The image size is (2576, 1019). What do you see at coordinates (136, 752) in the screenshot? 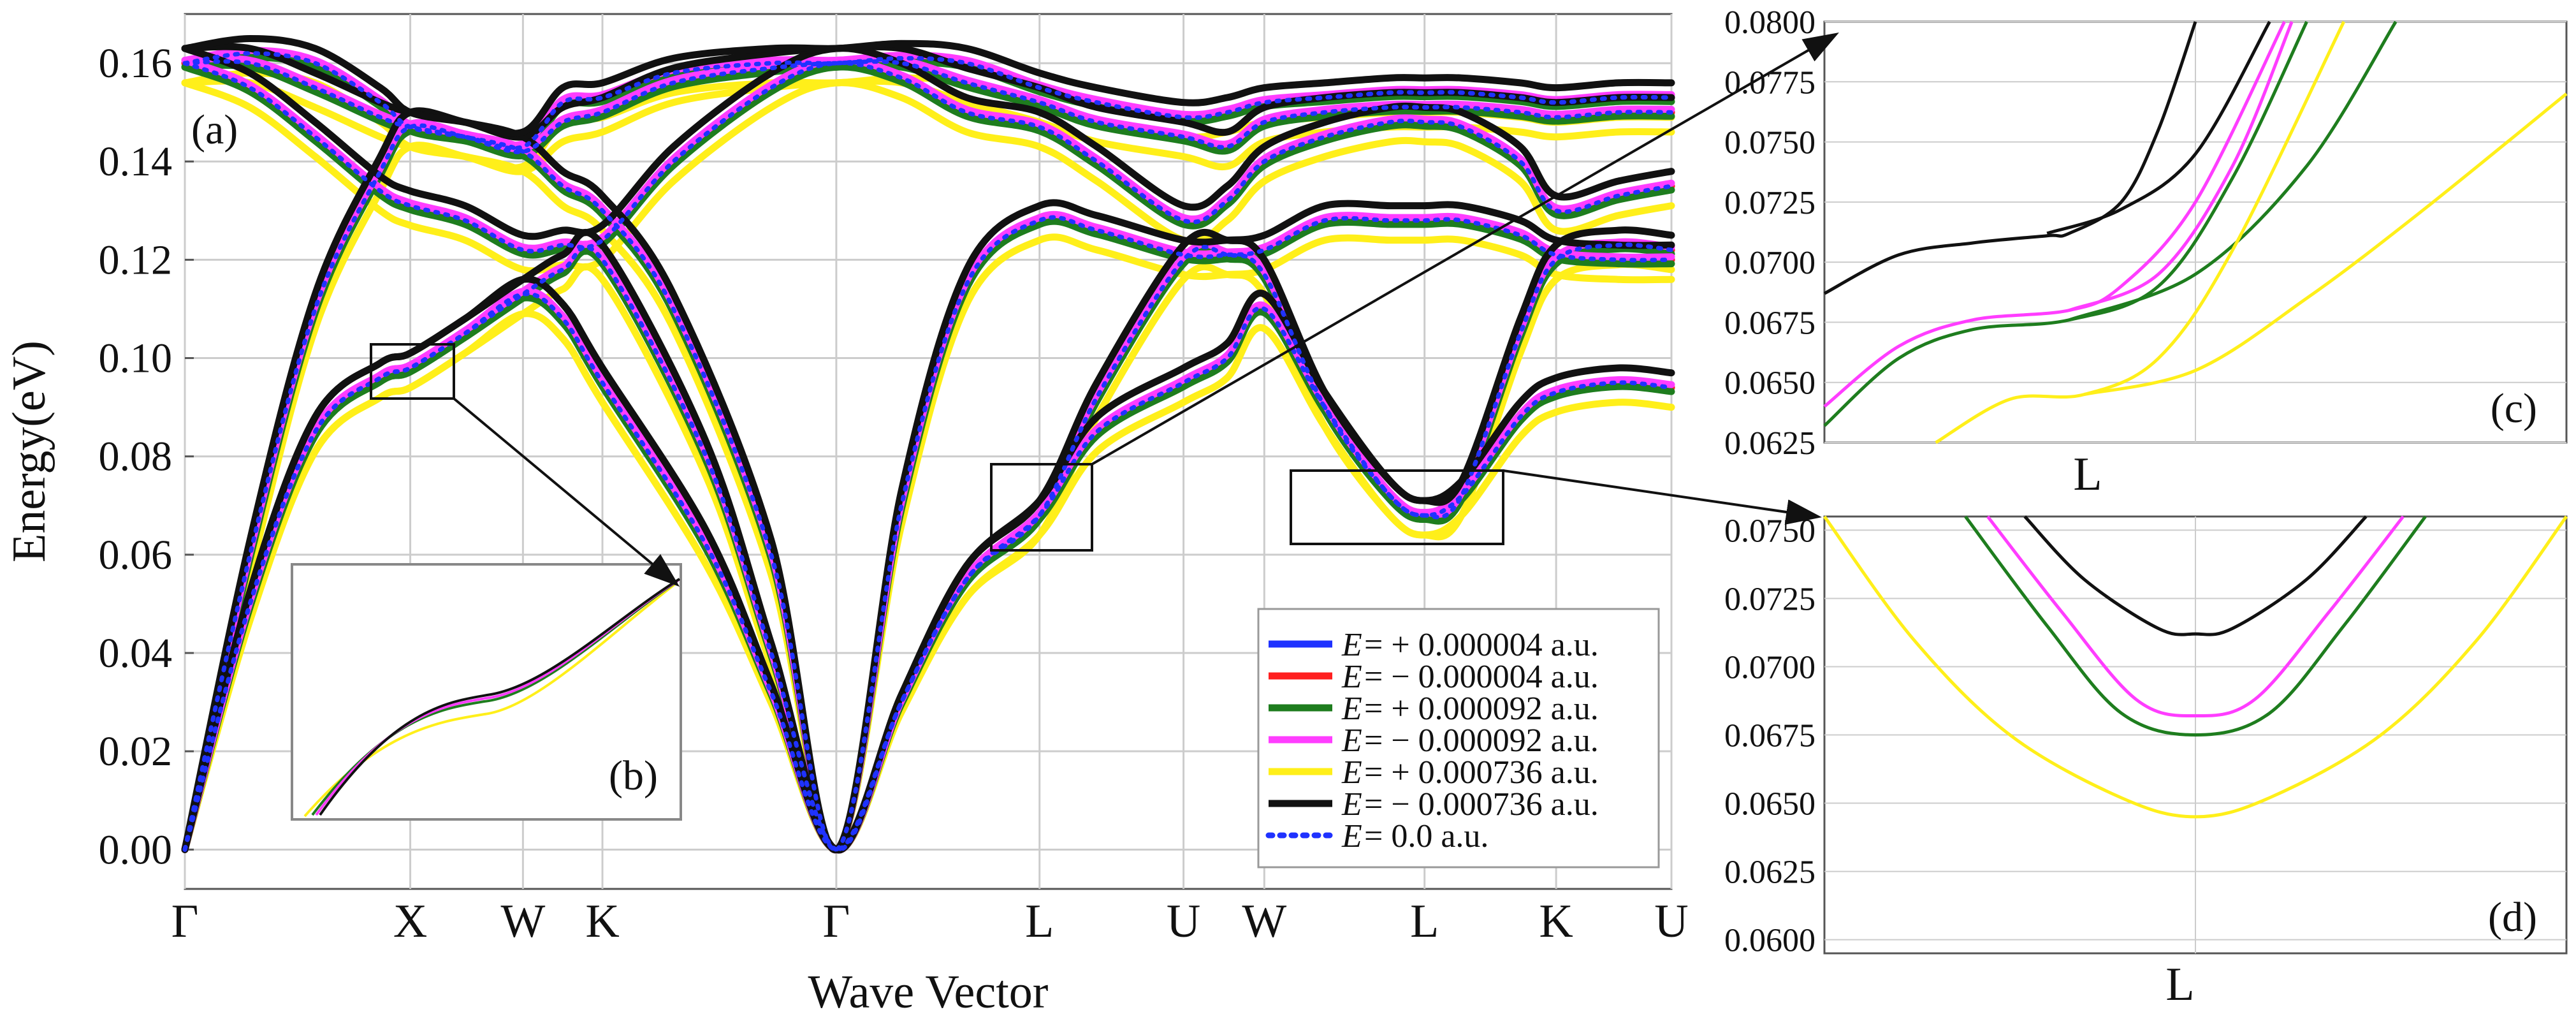
I see `panel-a-y-tick-label: 0.02` at bounding box center [136, 752].